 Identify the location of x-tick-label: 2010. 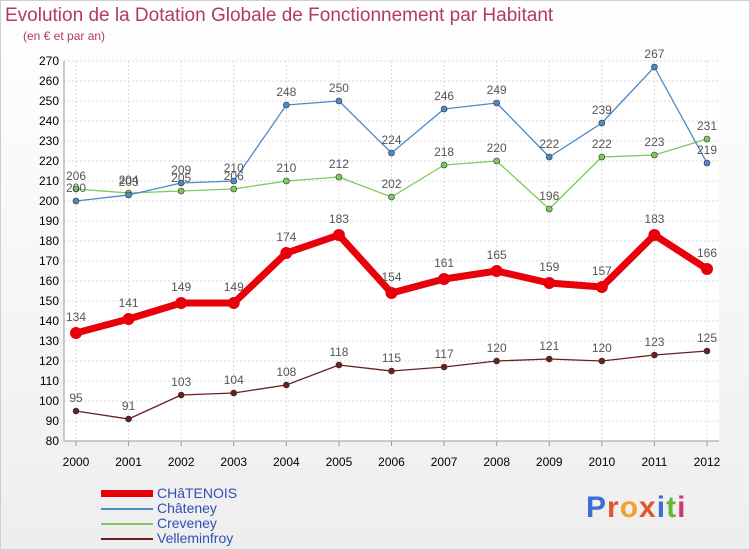
(601, 462).